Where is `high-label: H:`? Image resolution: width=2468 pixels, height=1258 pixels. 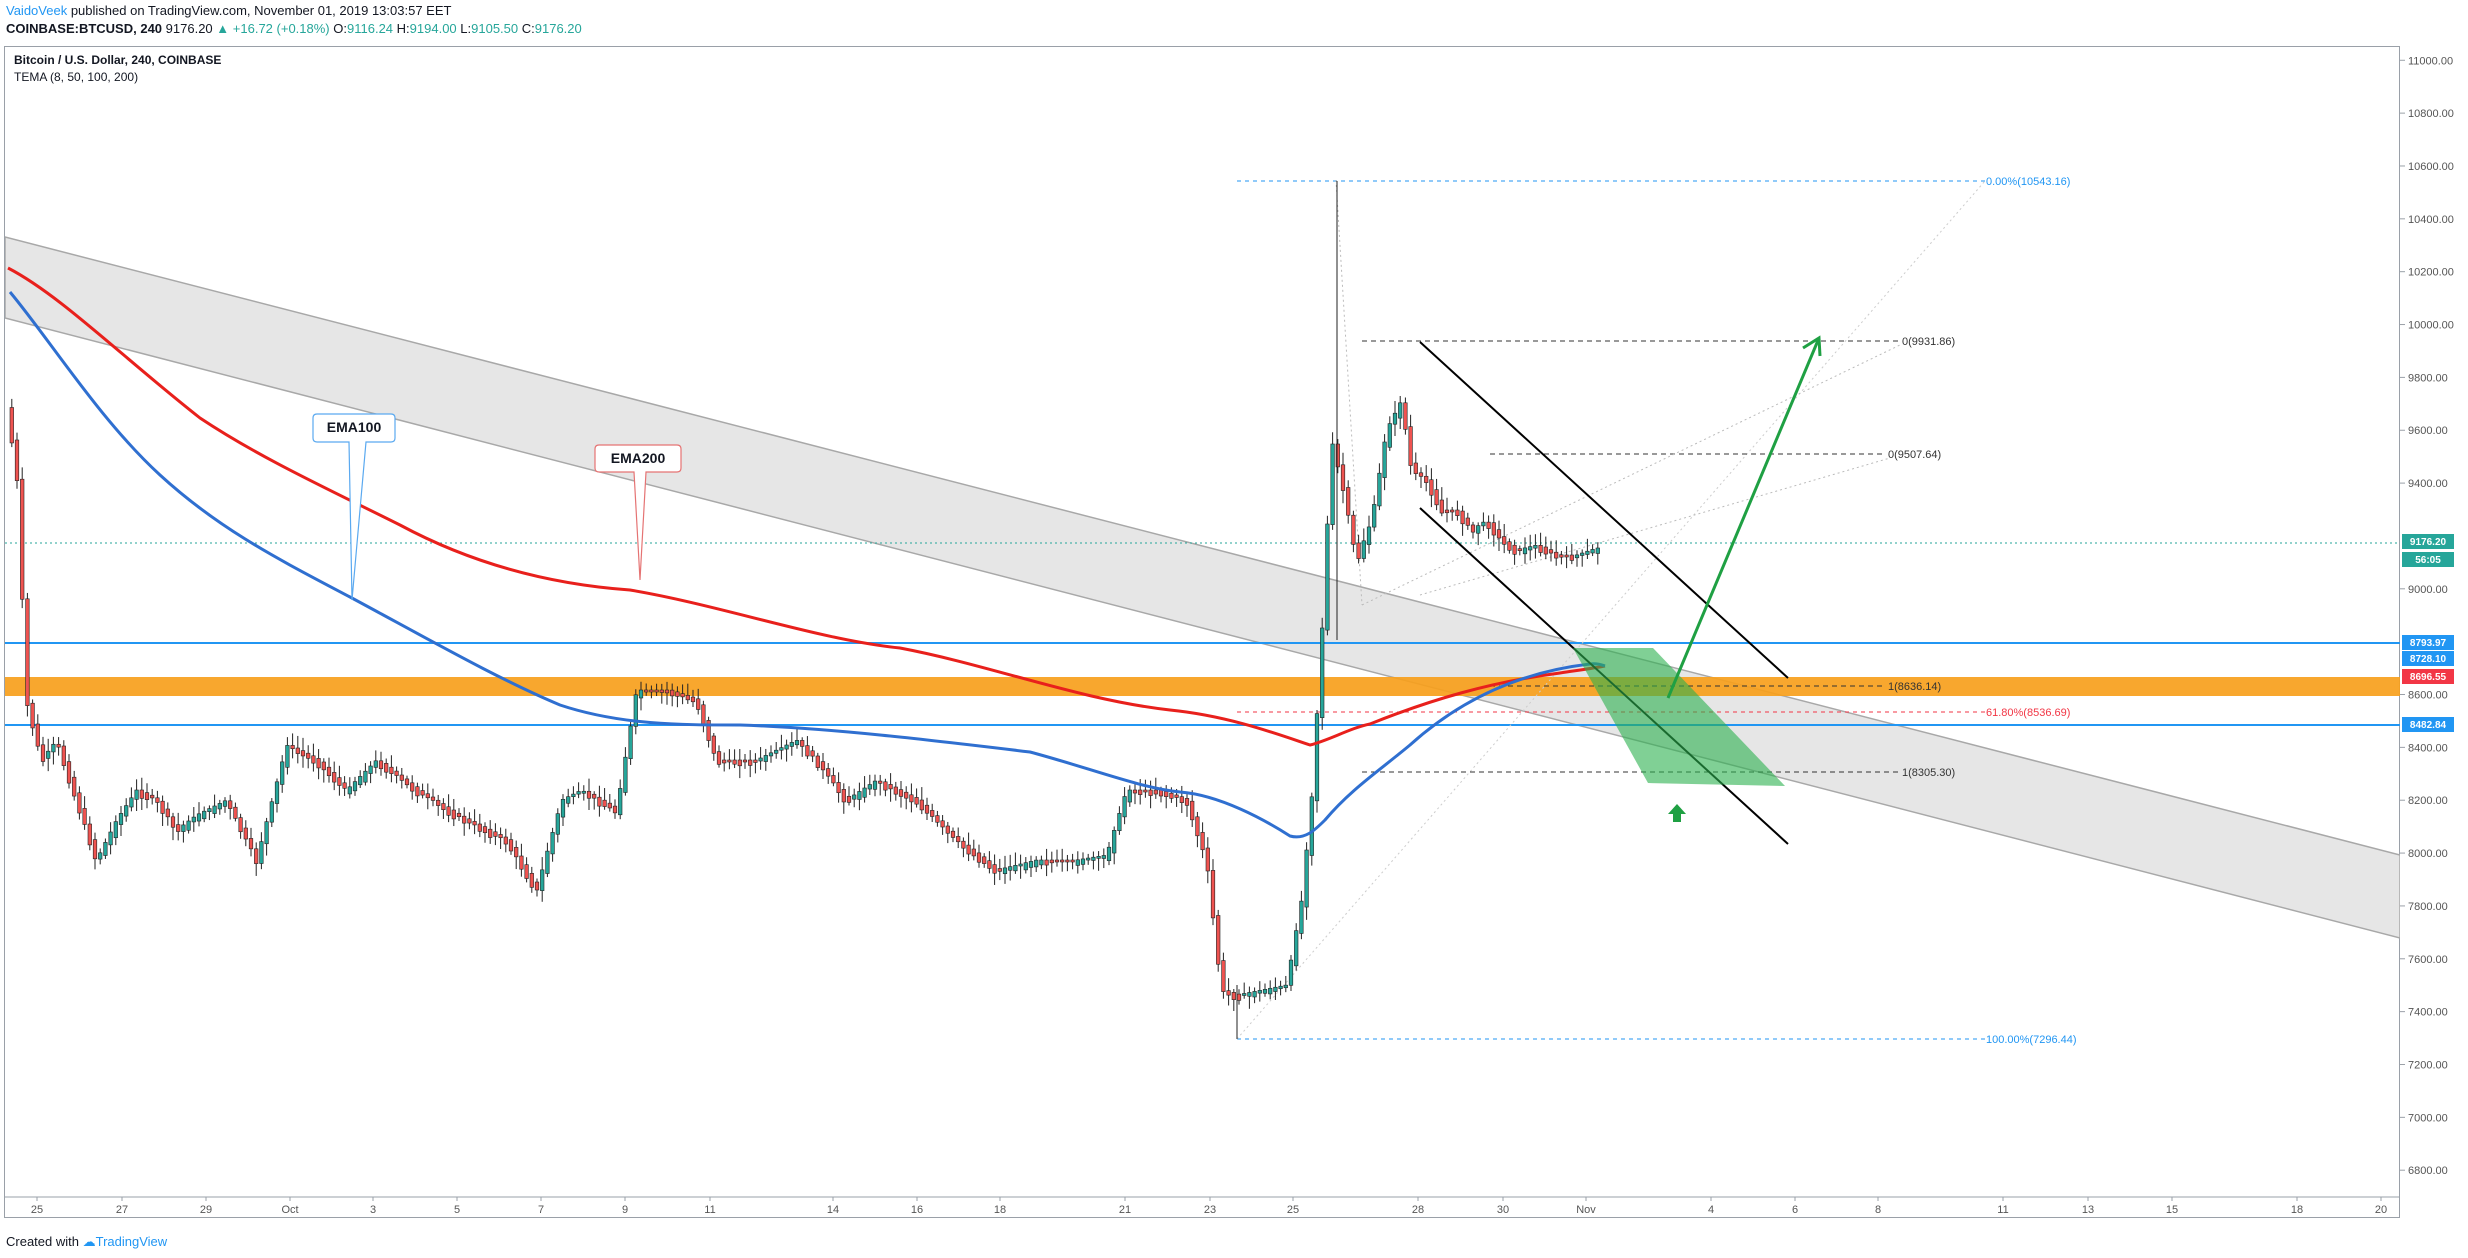
high-label: H: is located at coordinates (403, 28).